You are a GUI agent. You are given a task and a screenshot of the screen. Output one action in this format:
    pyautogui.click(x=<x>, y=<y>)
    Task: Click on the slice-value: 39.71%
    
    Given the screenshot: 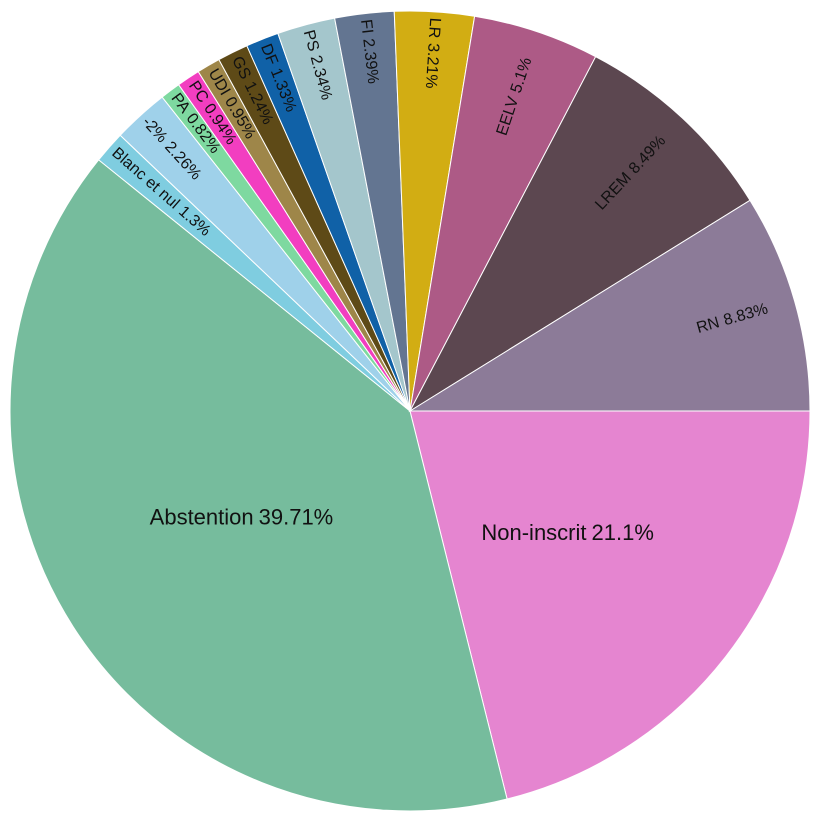 What is the action you would take?
    pyautogui.click(x=296, y=516)
    